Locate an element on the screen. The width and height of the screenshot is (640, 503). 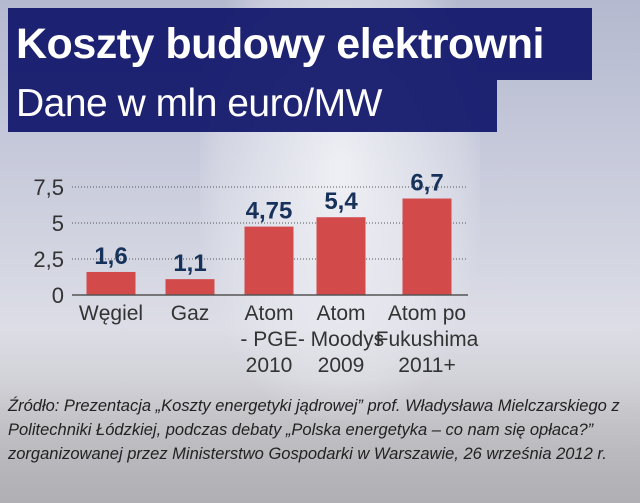
x-tick-label: Fukushima is located at coordinates (427, 339).